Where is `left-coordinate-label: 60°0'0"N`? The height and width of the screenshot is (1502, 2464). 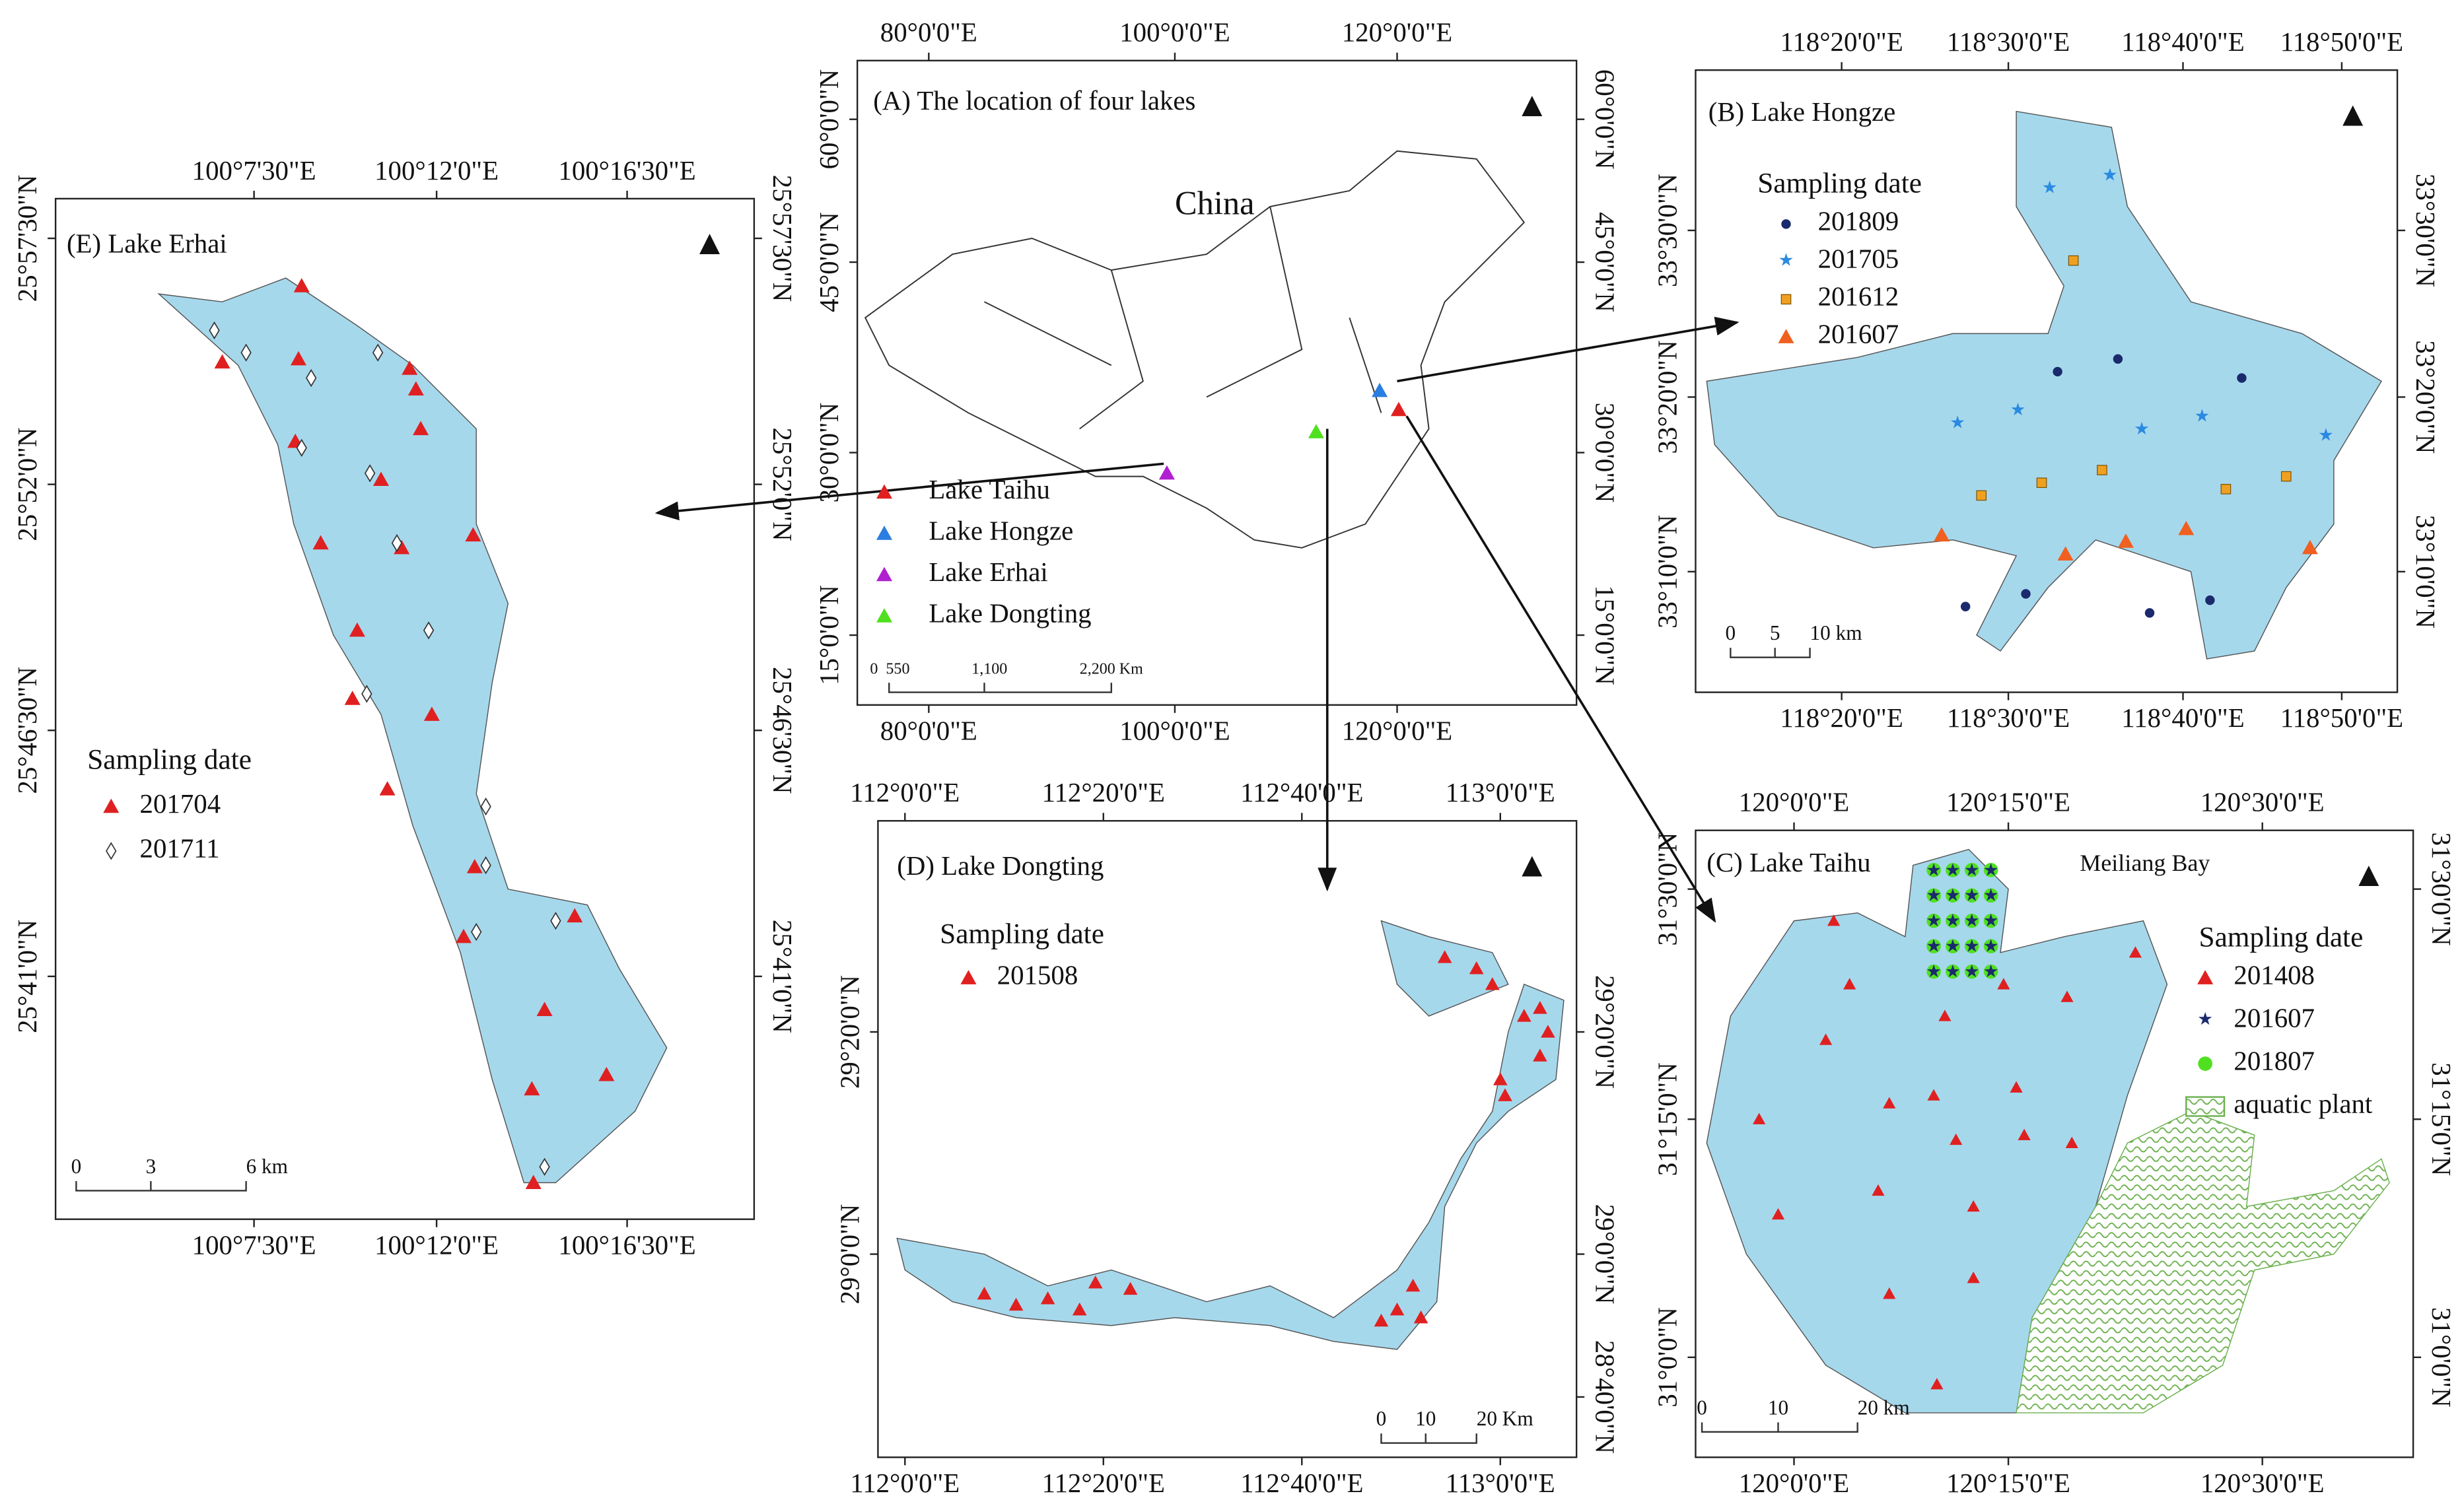 left-coordinate-label: 60°0'0"N is located at coordinates (829, 119).